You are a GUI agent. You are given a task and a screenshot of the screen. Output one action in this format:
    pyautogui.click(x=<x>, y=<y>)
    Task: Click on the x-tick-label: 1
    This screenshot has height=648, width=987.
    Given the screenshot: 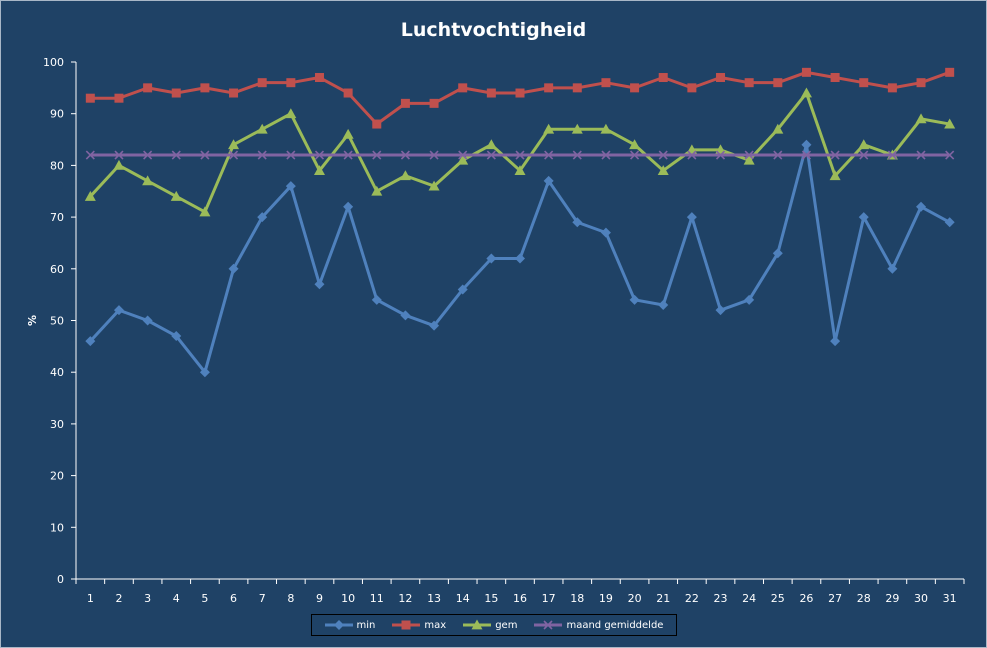 What is the action you would take?
    pyautogui.click(x=90, y=598)
    